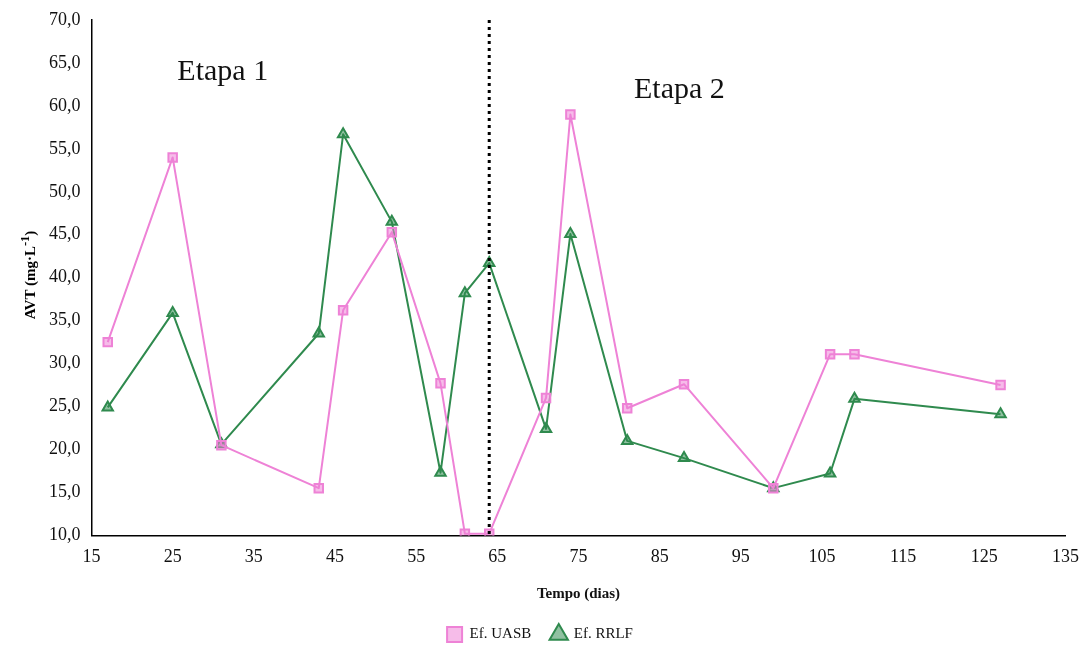 The image size is (1082, 660). What do you see at coordinates (679, 87) in the screenshot?
I see `annotation: Etapa 2` at bounding box center [679, 87].